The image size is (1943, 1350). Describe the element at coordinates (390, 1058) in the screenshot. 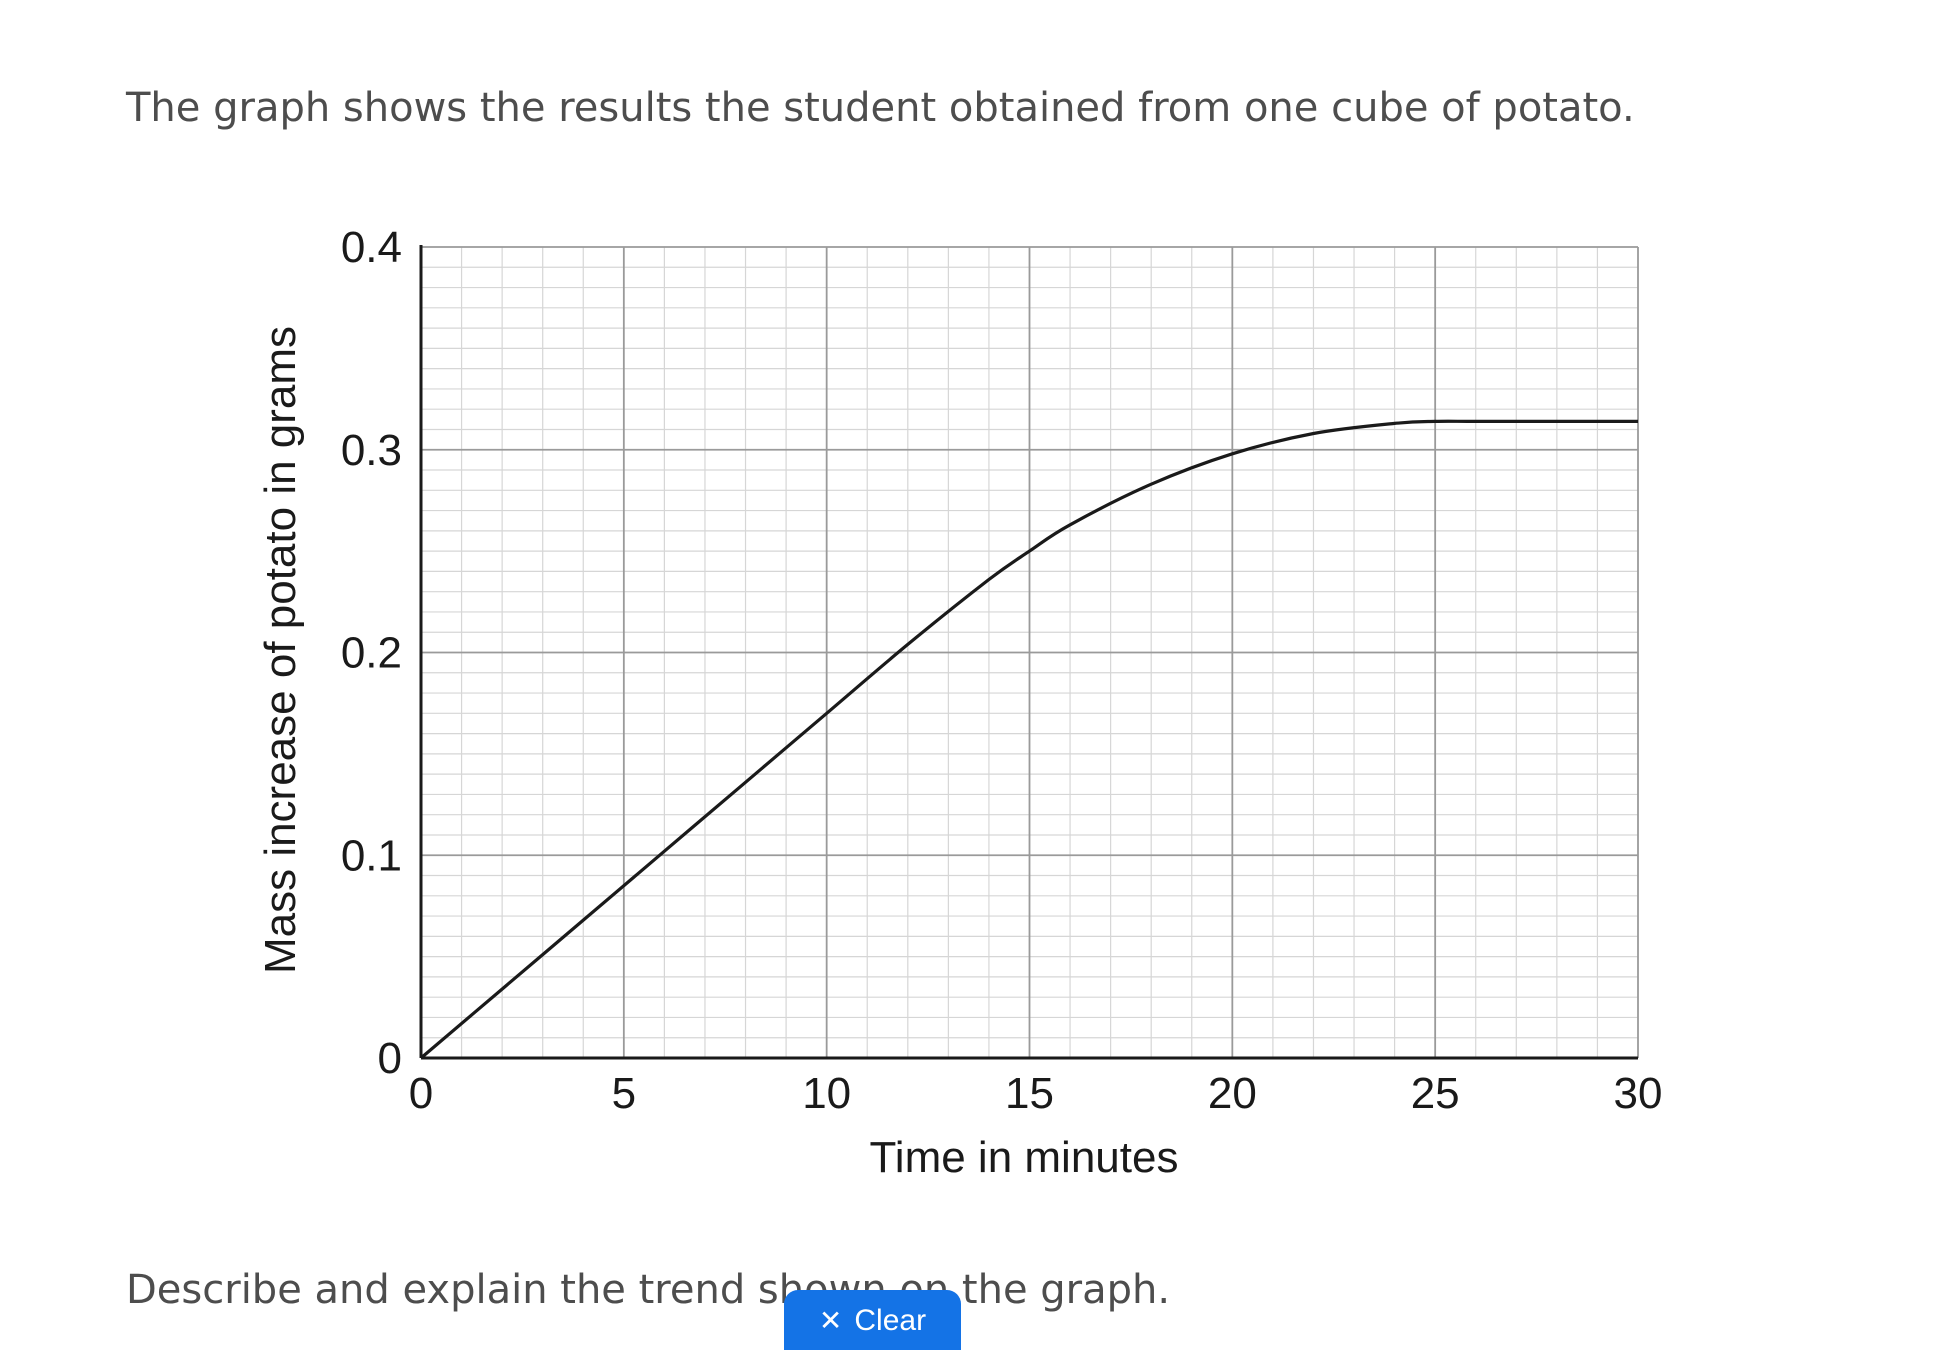

I see `y-tick-label: 0` at that location.